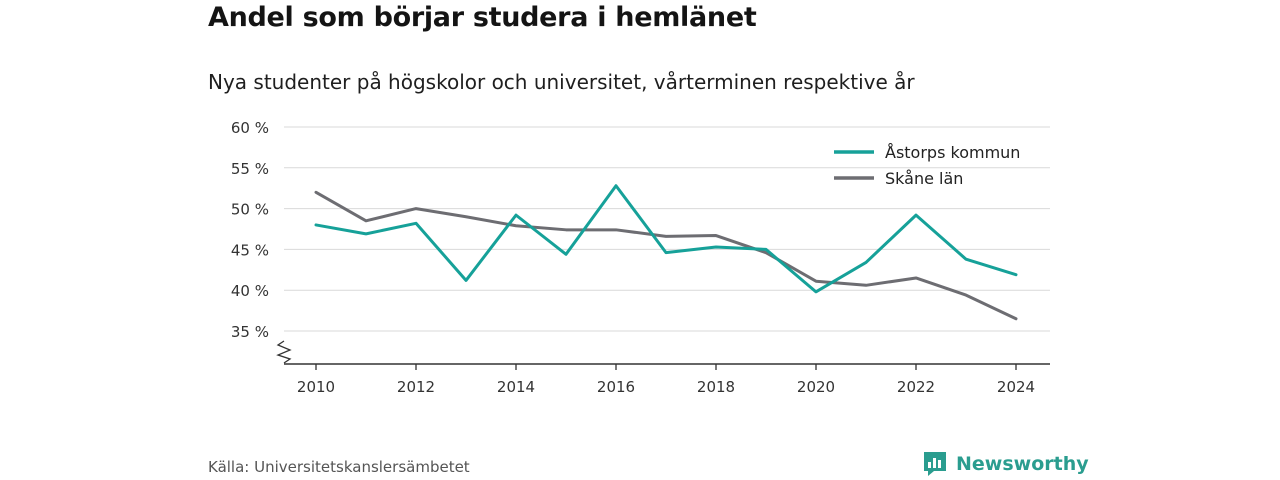 The height and width of the screenshot is (480, 1280). I want to click on x-tick-label: 2022, so click(916, 387).